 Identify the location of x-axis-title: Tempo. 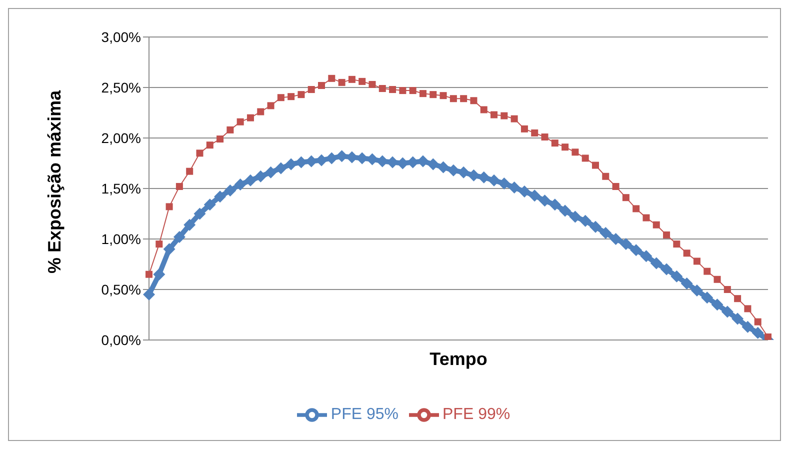
(459, 358).